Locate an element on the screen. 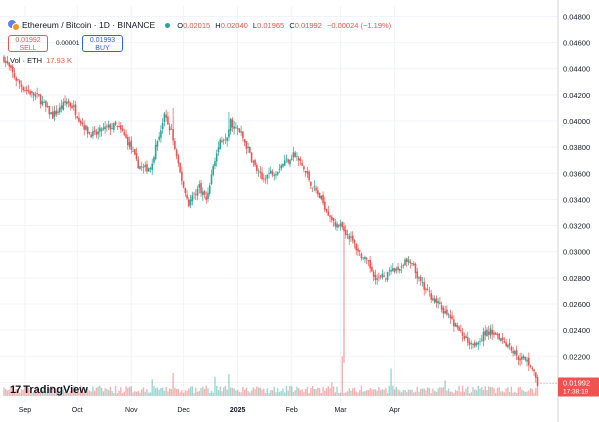 The width and height of the screenshot is (599, 422). x-tick-label: Mar is located at coordinates (340, 410).